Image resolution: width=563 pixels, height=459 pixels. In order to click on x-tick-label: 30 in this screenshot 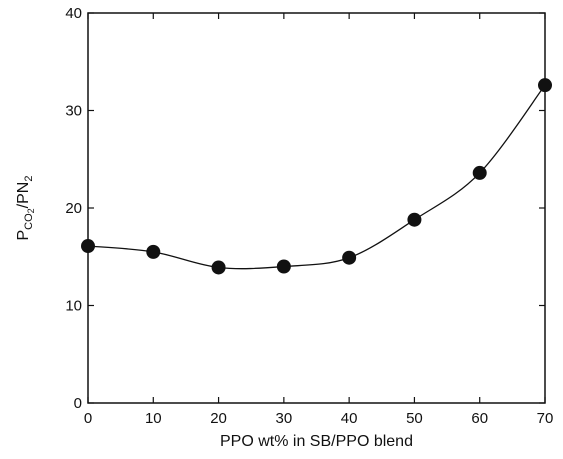, I will do `click(284, 418)`.